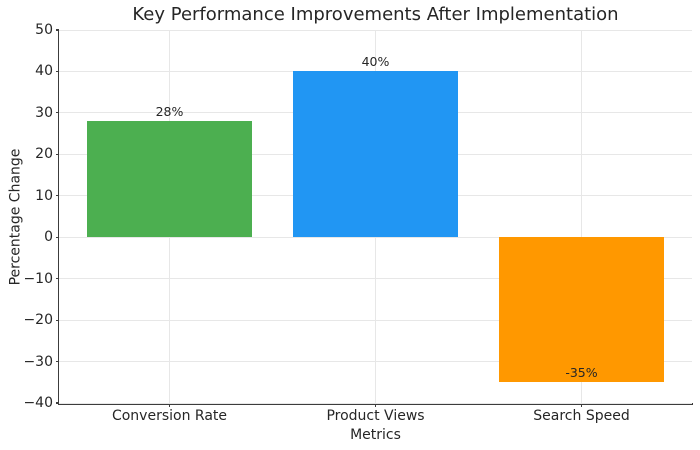 This screenshot has width=700, height=450. Describe the element at coordinates (581, 416) in the screenshot. I see `x-tick-label-search-speed: Search Speed` at that location.